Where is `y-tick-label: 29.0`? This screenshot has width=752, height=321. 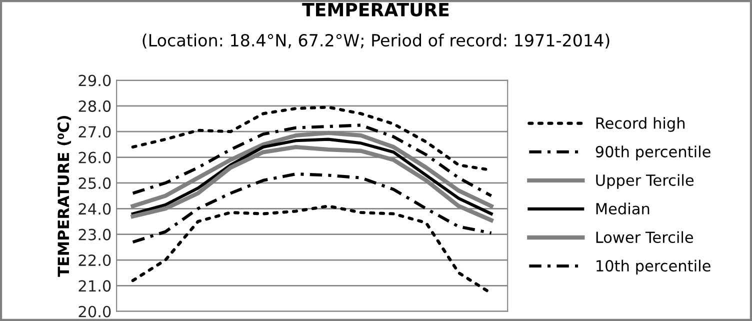 y-tick-label: 29.0 is located at coordinates (94, 80).